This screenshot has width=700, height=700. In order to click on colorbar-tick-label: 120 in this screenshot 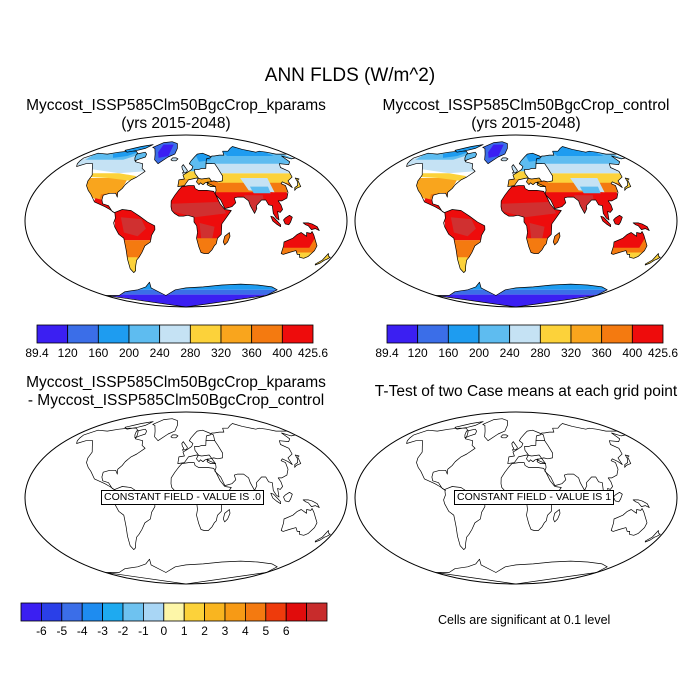, I will do `click(68, 353)`.